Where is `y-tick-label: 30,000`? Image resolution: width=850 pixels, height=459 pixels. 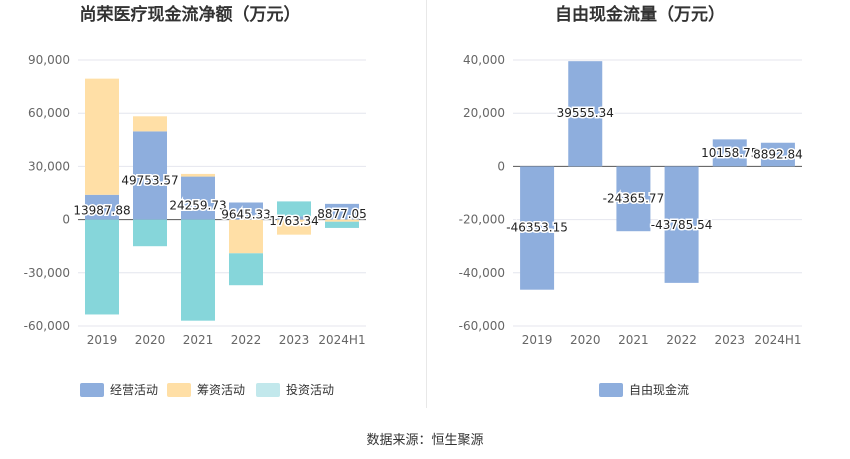 y-tick-label: 30,000 is located at coordinates (49, 166).